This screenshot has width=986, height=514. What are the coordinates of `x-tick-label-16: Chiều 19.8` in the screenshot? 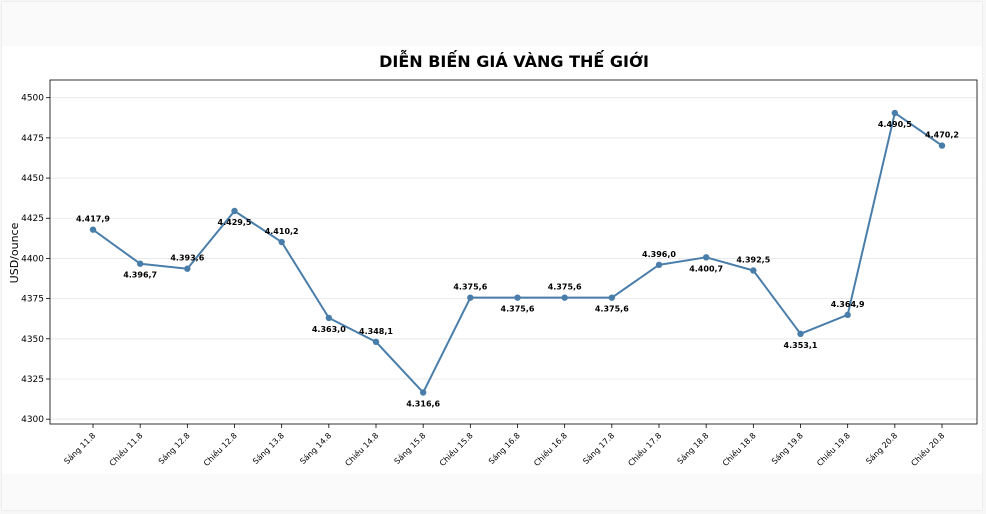 It's located at (833, 449).